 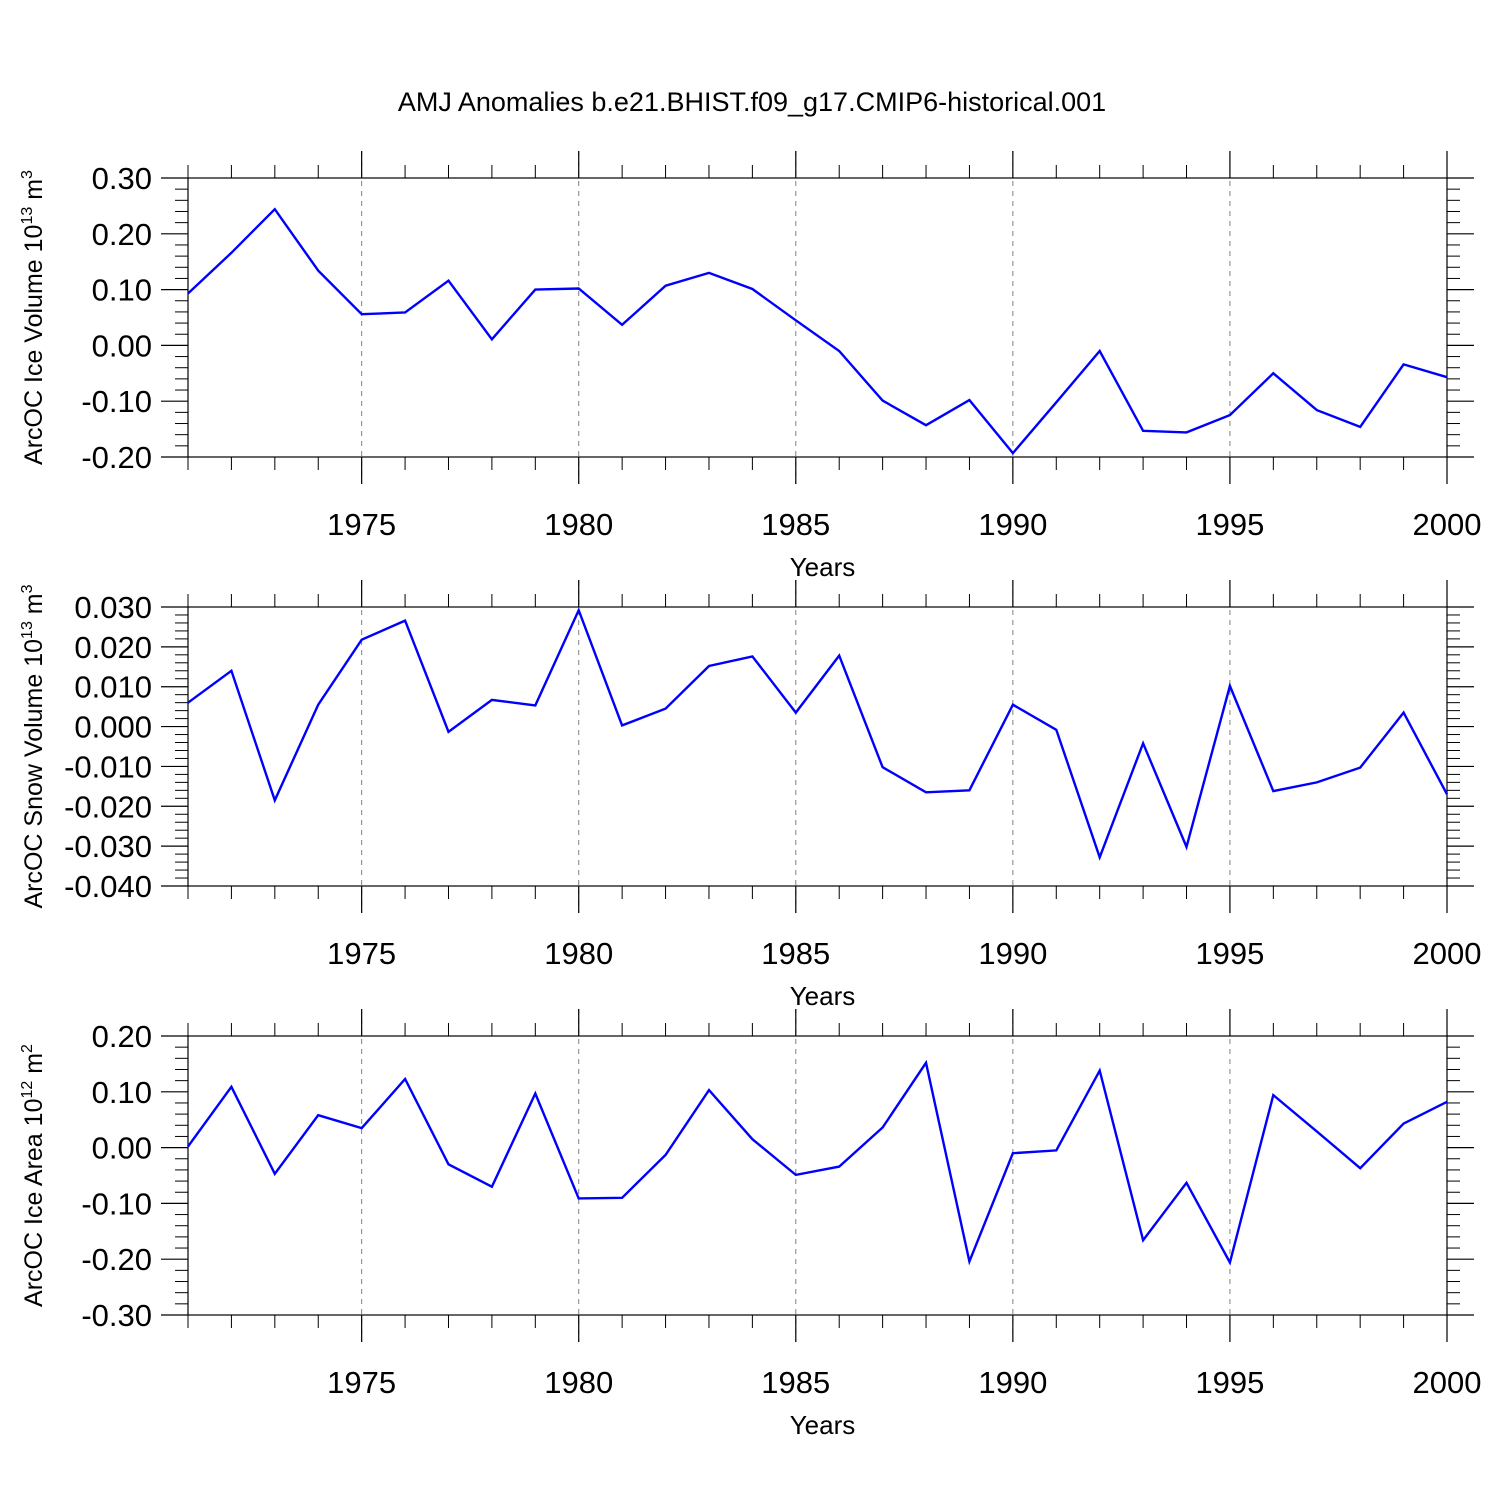 I want to click on y-tick-label: -0.020, so click(x=108, y=806).